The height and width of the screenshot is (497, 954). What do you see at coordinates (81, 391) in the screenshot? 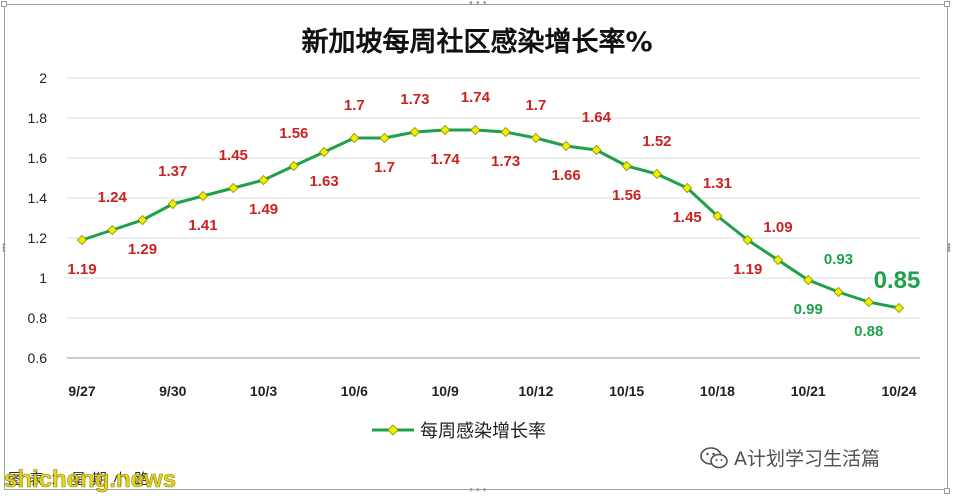
I see `x-tick-label: 9/27` at bounding box center [81, 391].